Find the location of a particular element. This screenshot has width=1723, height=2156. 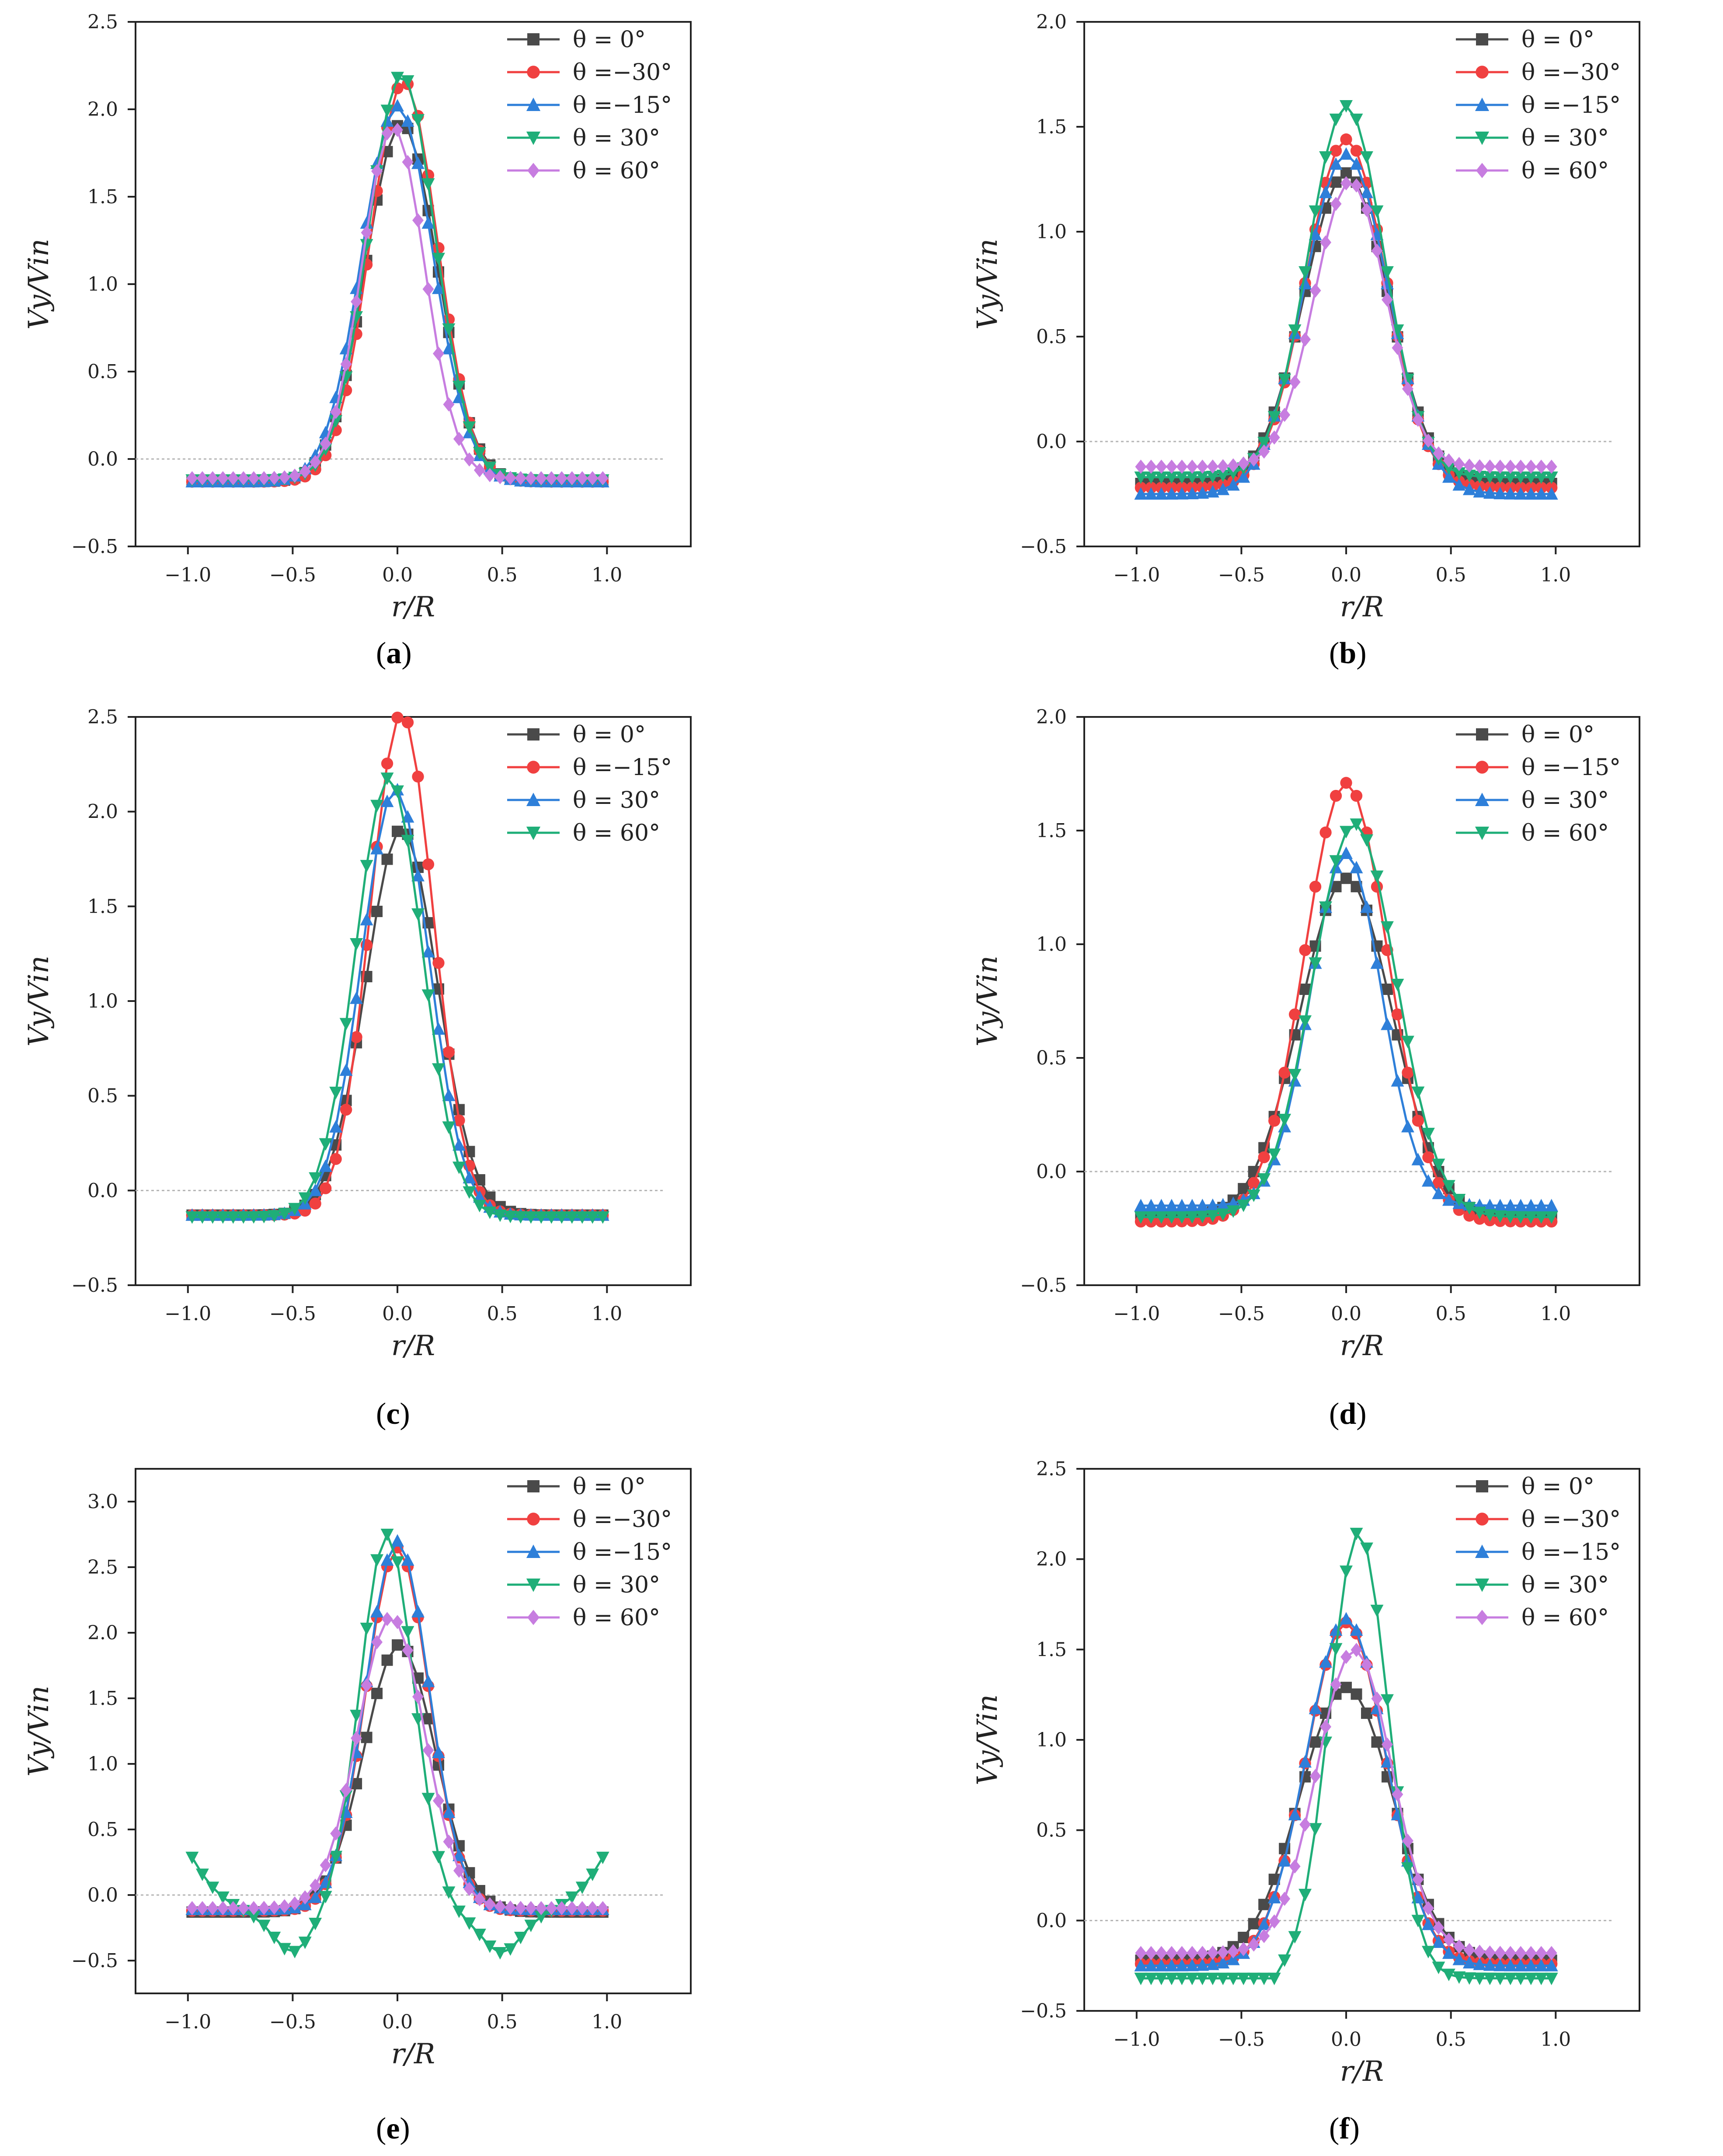

legend-label: θ = 0° is located at coordinates (609, 40).